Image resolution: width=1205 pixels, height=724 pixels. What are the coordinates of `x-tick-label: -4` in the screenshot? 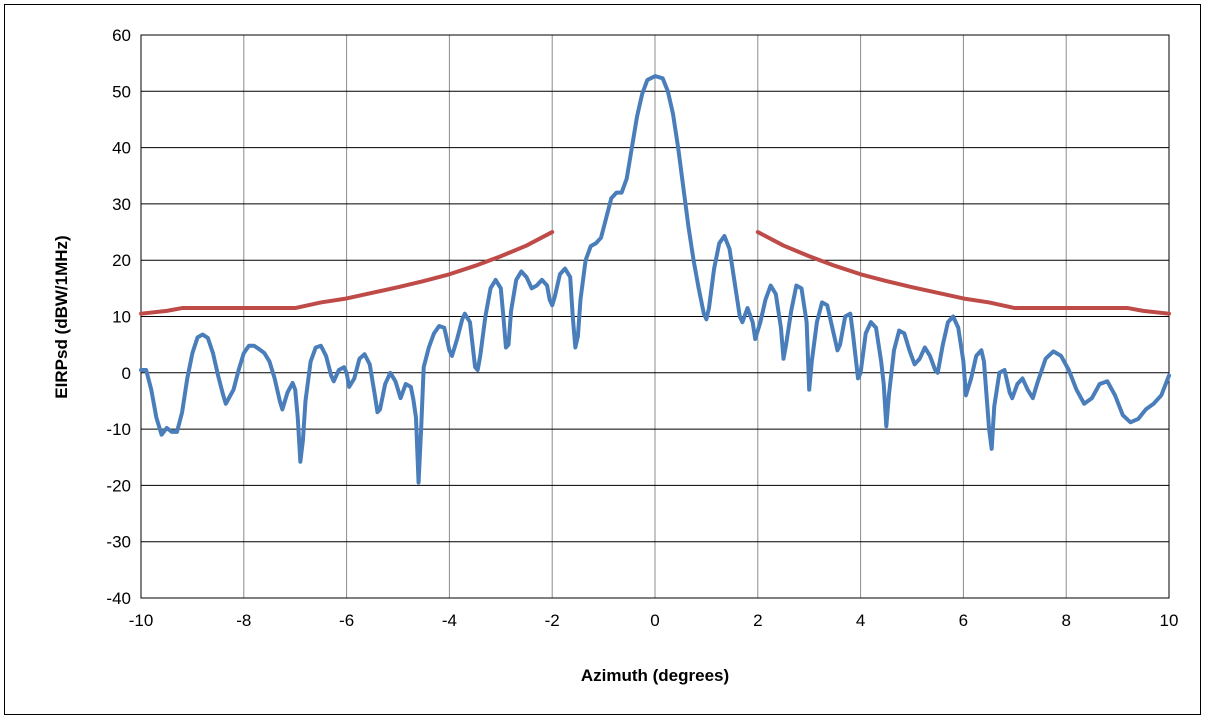 It's located at (449, 620).